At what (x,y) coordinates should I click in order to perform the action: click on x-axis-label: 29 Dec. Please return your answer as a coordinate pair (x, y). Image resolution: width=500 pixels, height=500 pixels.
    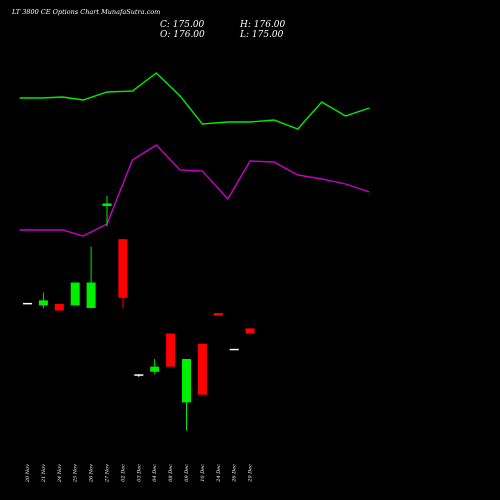
    Looking at the image, I should click on (251, 473).